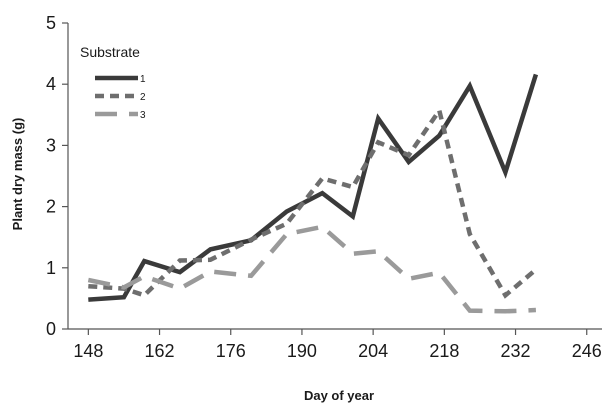 This screenshot has width=611, height=410. Describe the element at coordinates (51, 207) in the screenshot. I see `y-tick-label: 2` at that location.